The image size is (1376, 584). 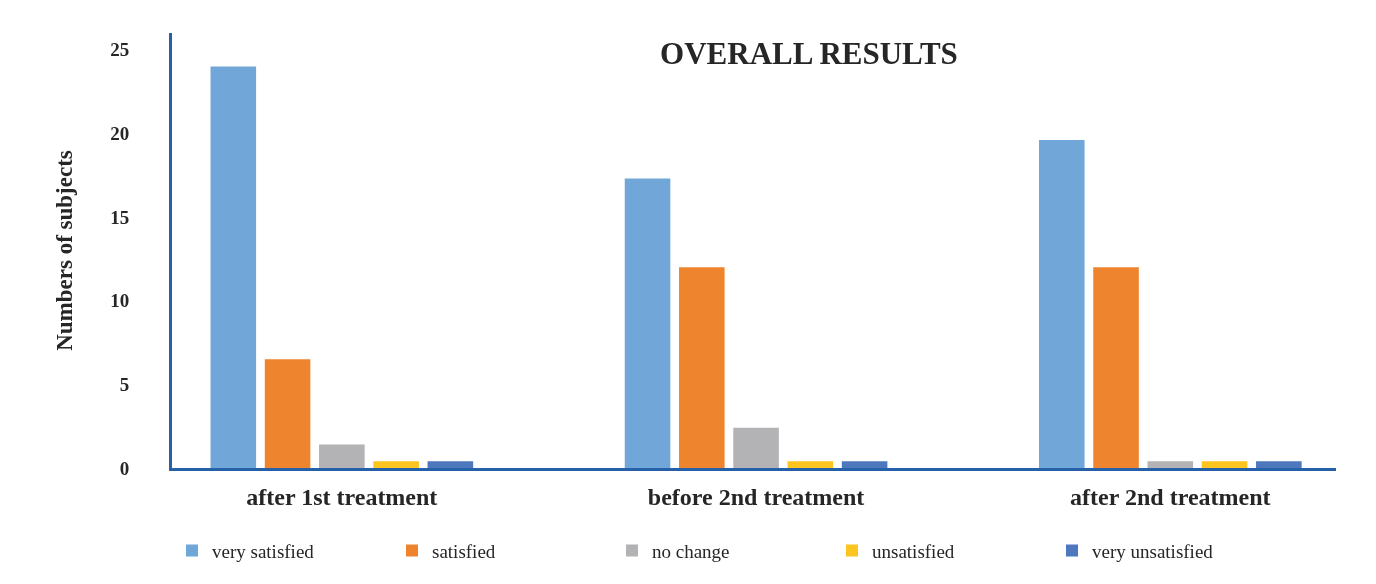 I want to click on legend-label: no change, so click(x=691, y=551).